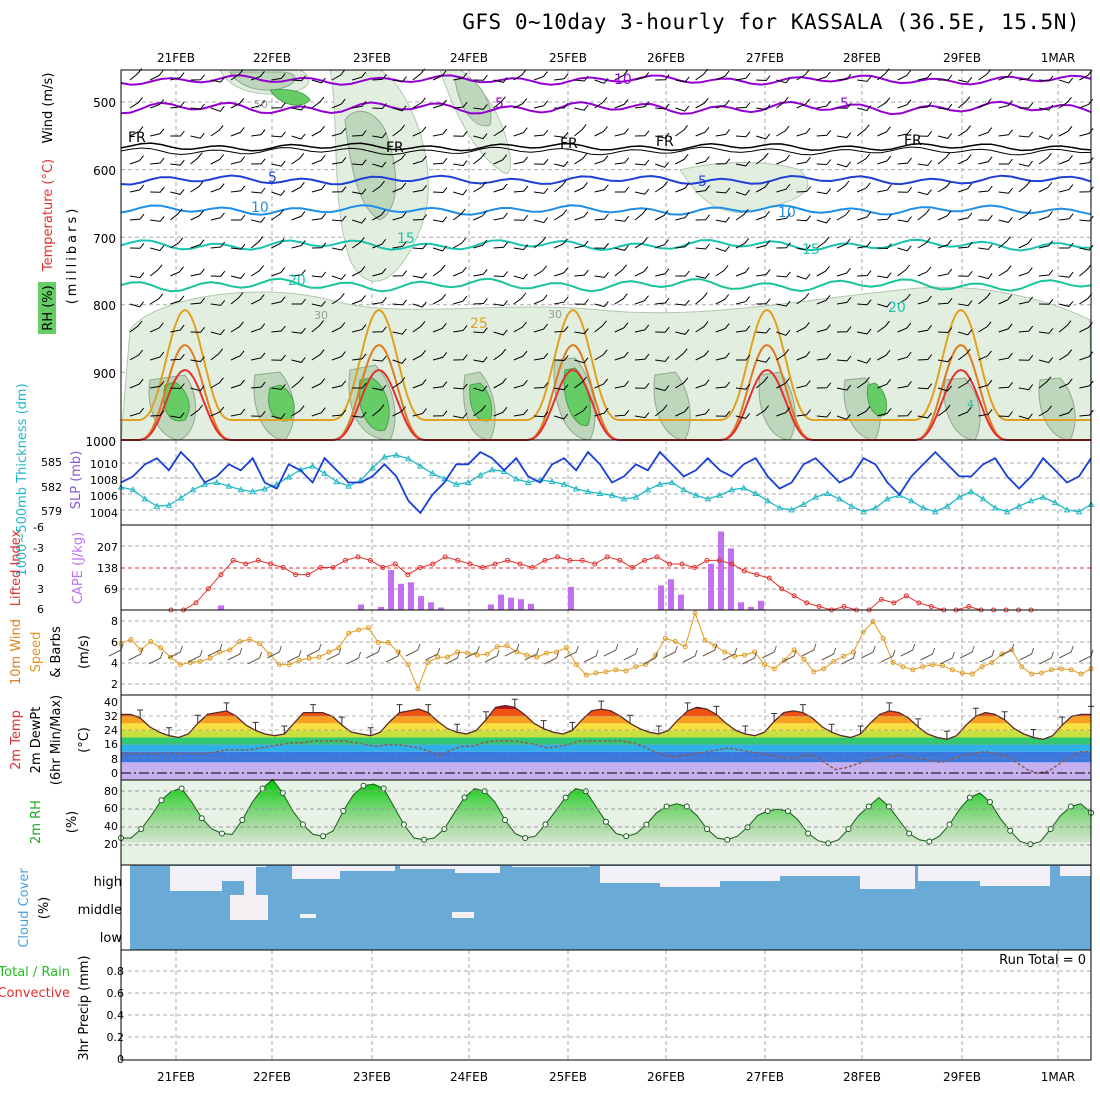 The width and height of the screenshot is (1100, 1100). I want to click on ylabel-rh-units: (%), so click(72, 822).